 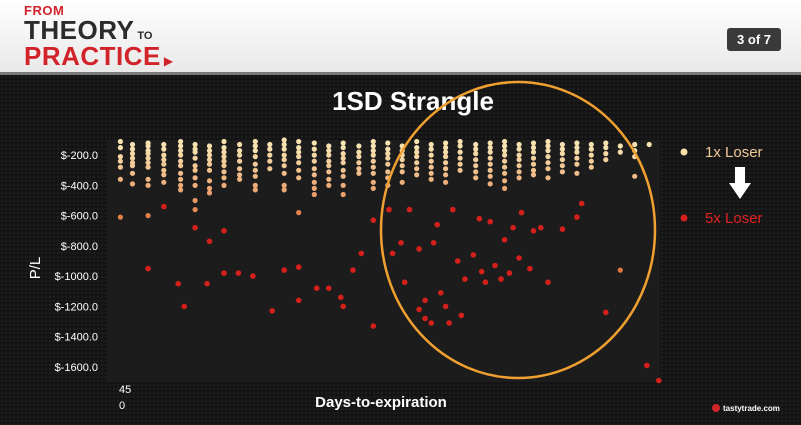 I want to click on y-tick-label: $-400.0, so click(x=79, y=186).